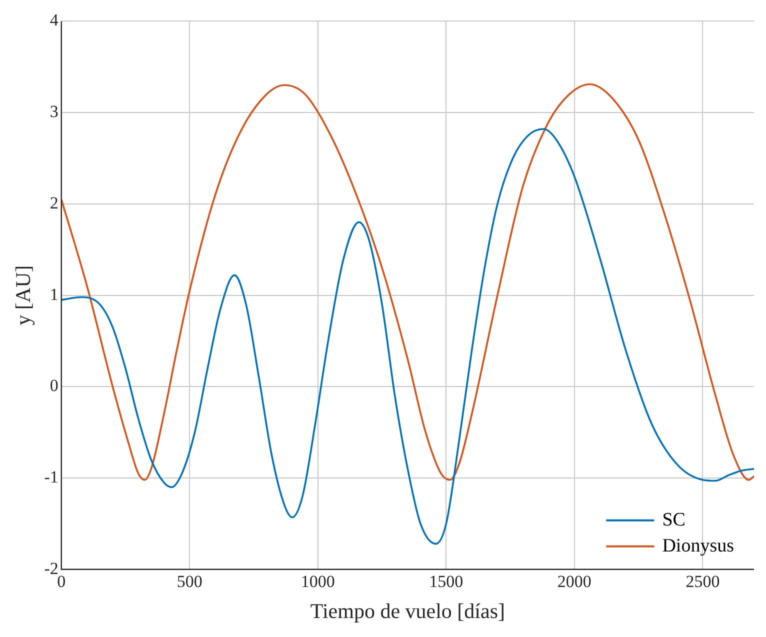 This screenshot has width=766, height=637. I want to click on y-axis-title: y [AU], so click(23, 295).